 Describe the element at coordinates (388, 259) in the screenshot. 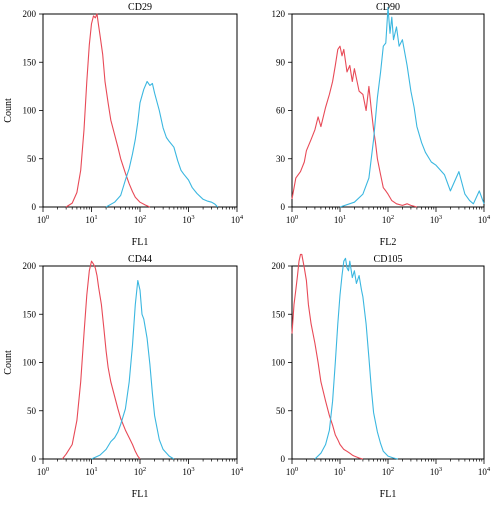

I see `panel-title: CD105` at that location.